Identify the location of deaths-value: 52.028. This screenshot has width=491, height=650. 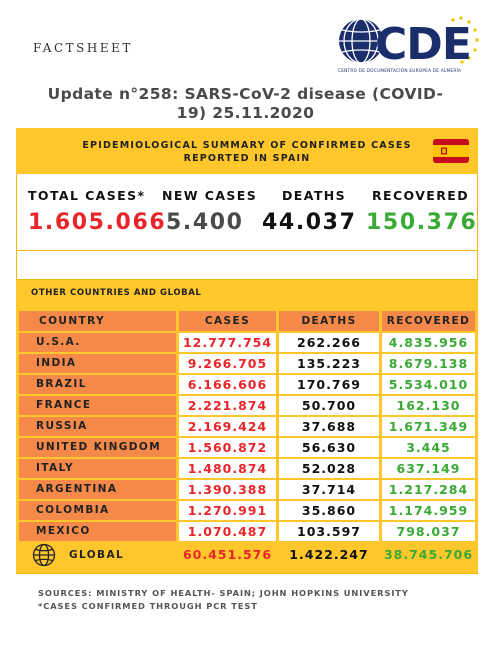
(329, 468).